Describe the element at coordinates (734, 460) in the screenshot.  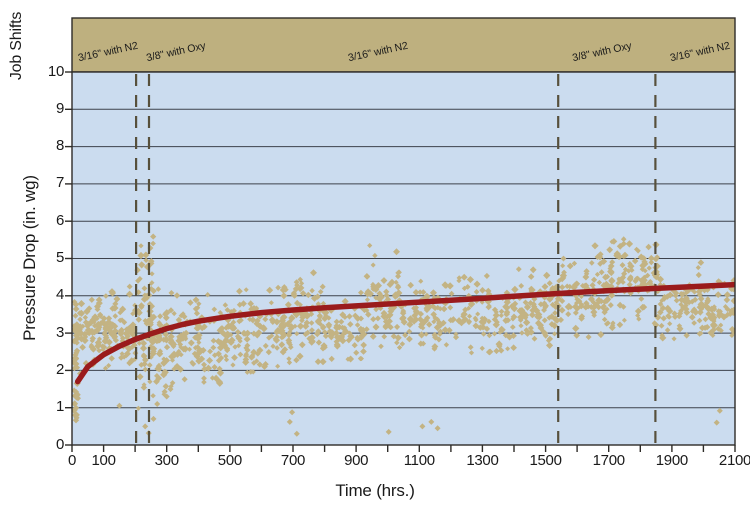
I see `x-tick-label: 2100` at that location.